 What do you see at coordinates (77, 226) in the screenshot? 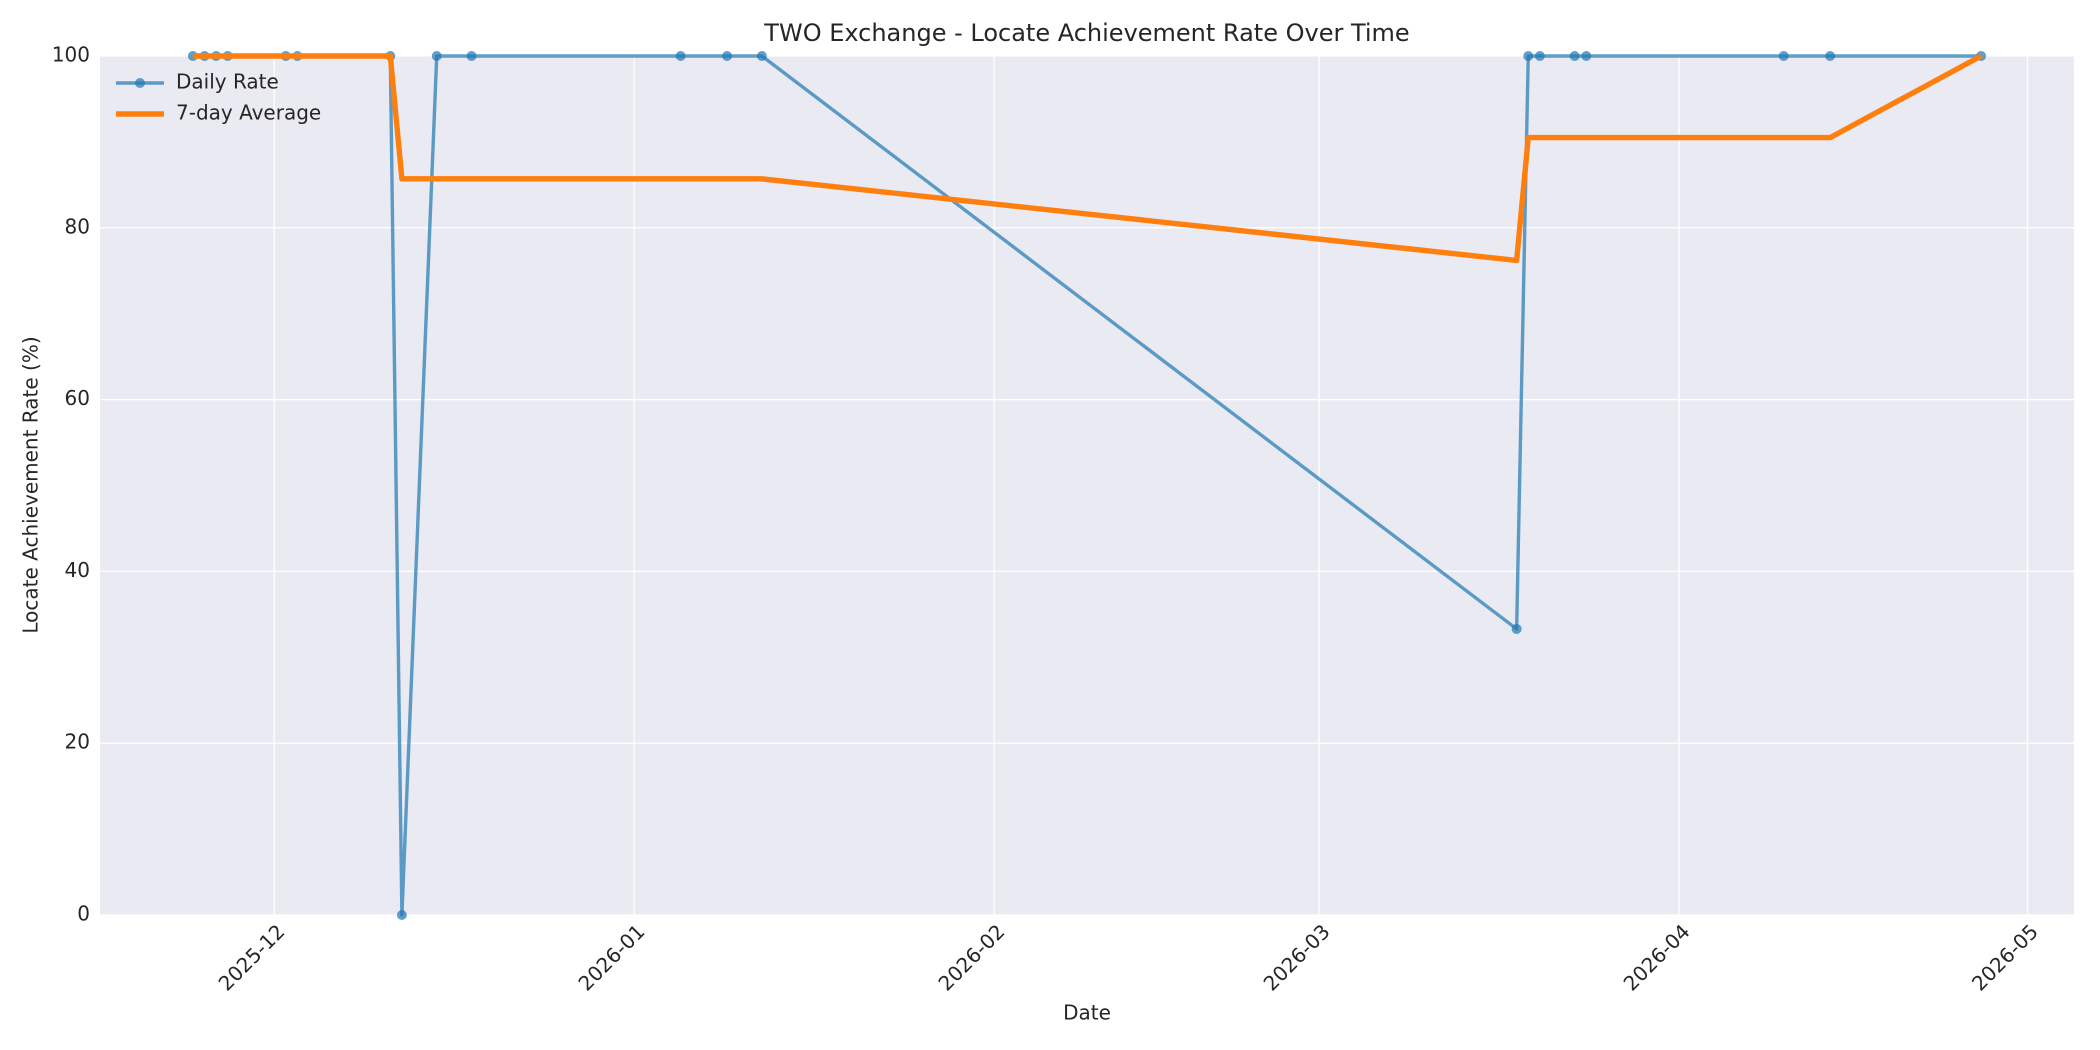
I see `y-tick-label: 80` at bounding box center [77, 226].